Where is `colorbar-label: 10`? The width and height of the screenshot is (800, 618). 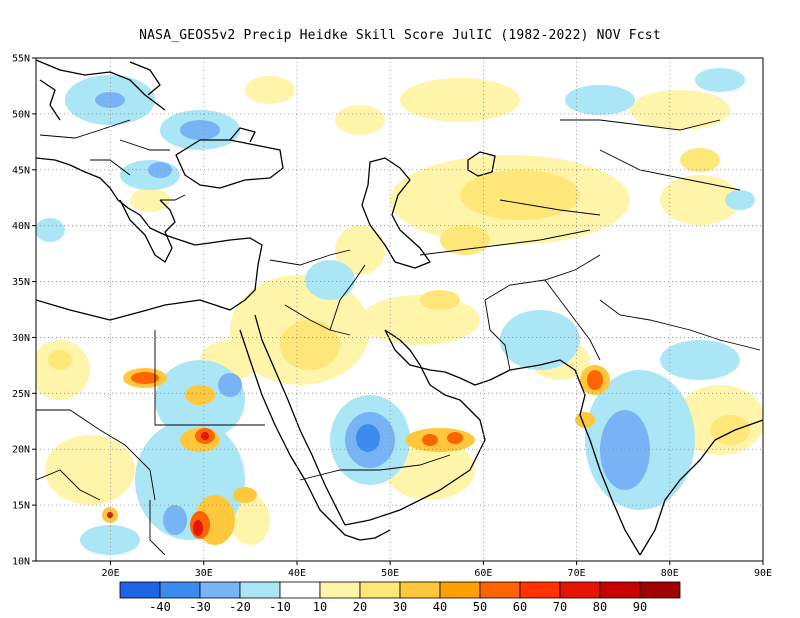 colorbar-label: 10 is located at coordinates (320, 607).